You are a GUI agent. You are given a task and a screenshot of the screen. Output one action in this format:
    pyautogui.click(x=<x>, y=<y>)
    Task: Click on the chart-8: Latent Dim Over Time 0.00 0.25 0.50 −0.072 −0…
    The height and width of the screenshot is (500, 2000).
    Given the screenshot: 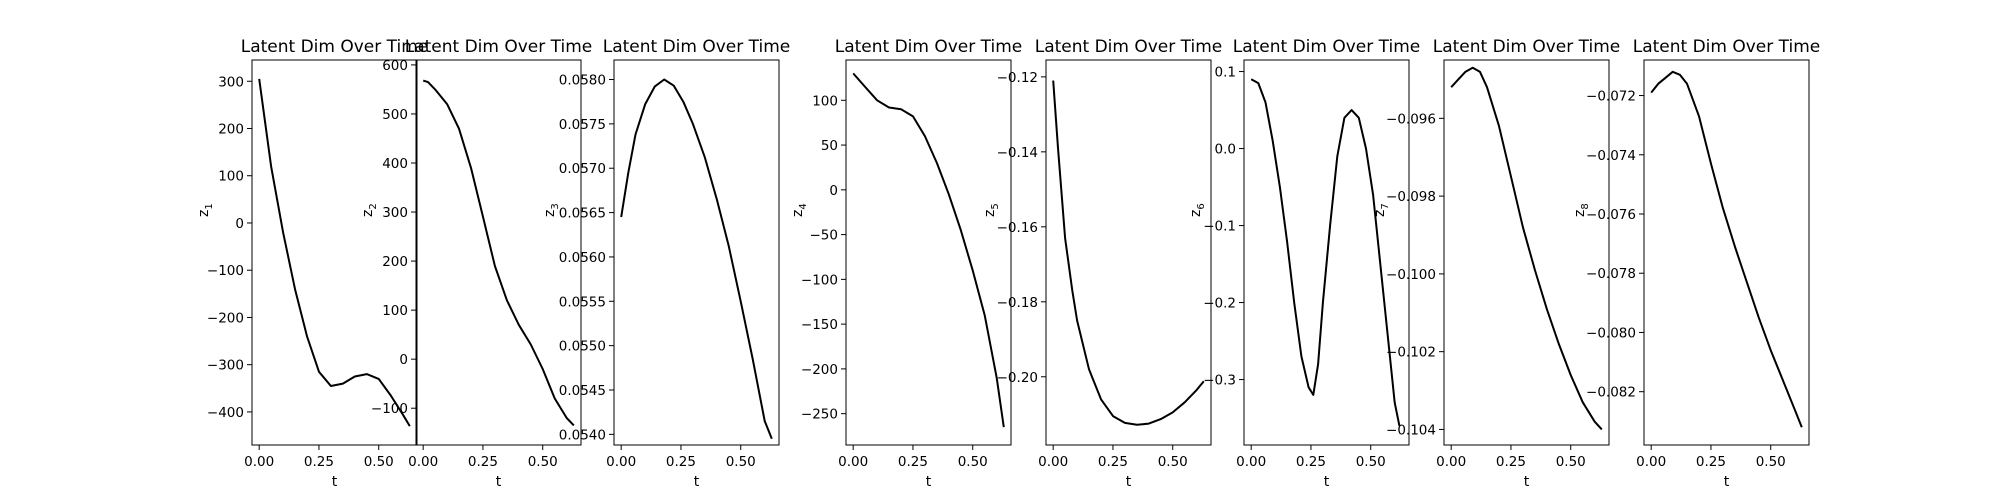 What is the action you would take?
    pyautogui.click(x=1696, y=263)
    